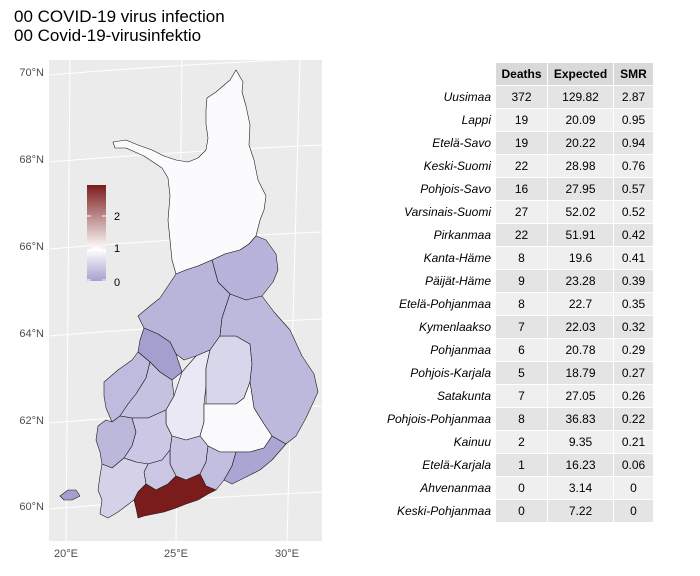 The image size is (700, 576). Describe the element at coordinates (189, 172) in the screenshot. I see `region-lappi` at that location.